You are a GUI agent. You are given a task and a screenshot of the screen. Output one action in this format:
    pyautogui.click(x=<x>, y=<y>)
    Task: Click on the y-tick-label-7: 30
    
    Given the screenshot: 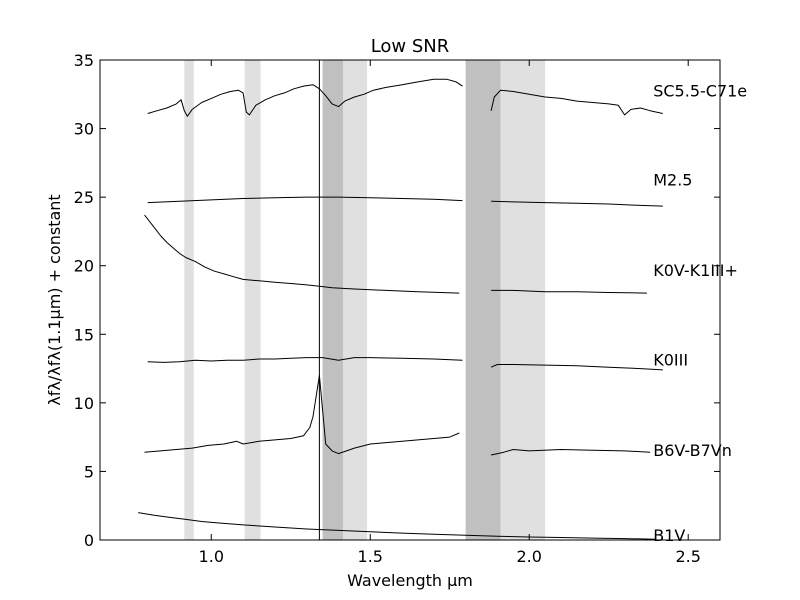 What is the action you would take?
    pyautogui.click(x=84, y=129)
    